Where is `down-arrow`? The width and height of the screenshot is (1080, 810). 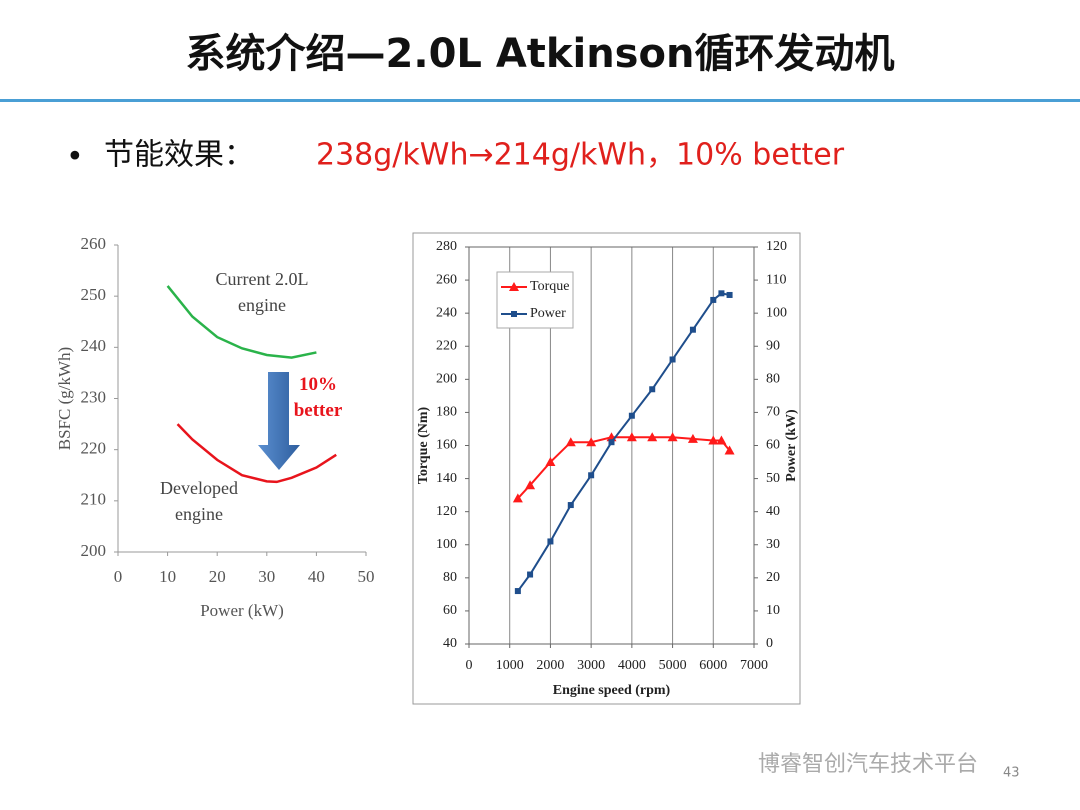 down-arrow is located at coordinates (279, 421).